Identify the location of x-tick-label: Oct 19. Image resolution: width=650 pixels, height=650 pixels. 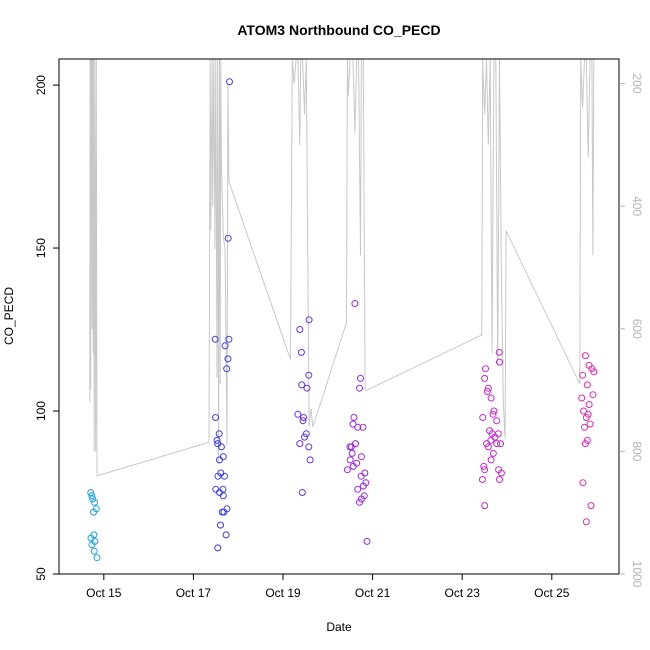
(283, 593).